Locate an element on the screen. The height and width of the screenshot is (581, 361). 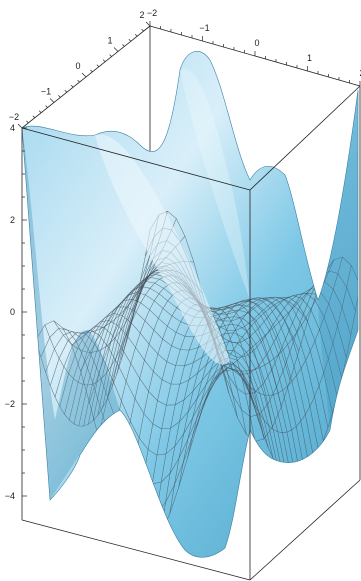
y-tick-label: 1 is located at coordinates (109, 41).